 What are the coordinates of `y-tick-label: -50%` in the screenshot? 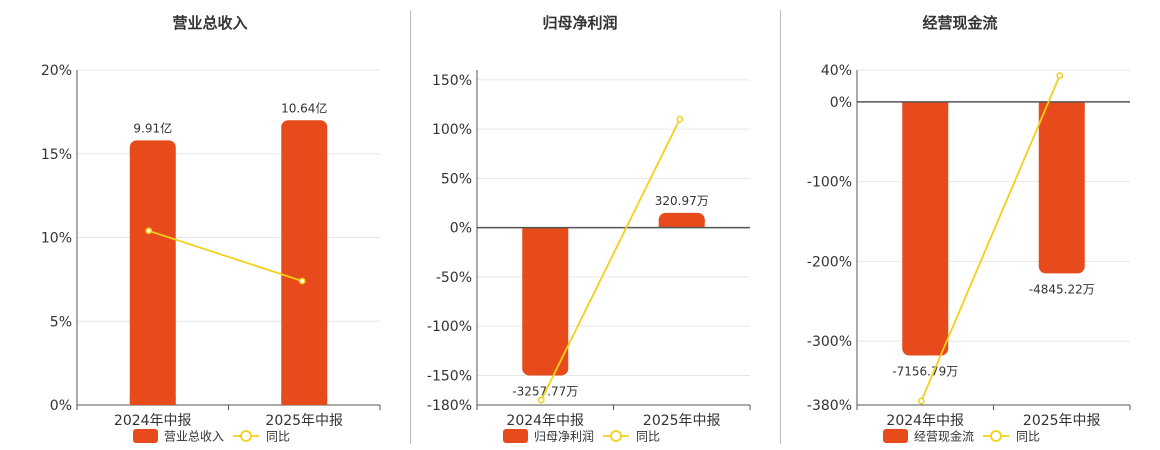 It's located at (454, 278).